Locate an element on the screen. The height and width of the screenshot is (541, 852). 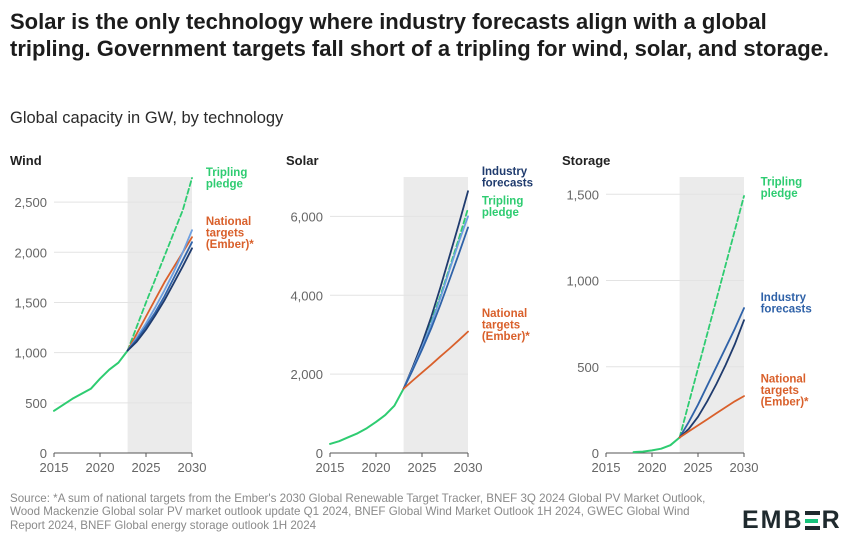
solar-label-national: (Ember)* is located at coordinates (506, 337).